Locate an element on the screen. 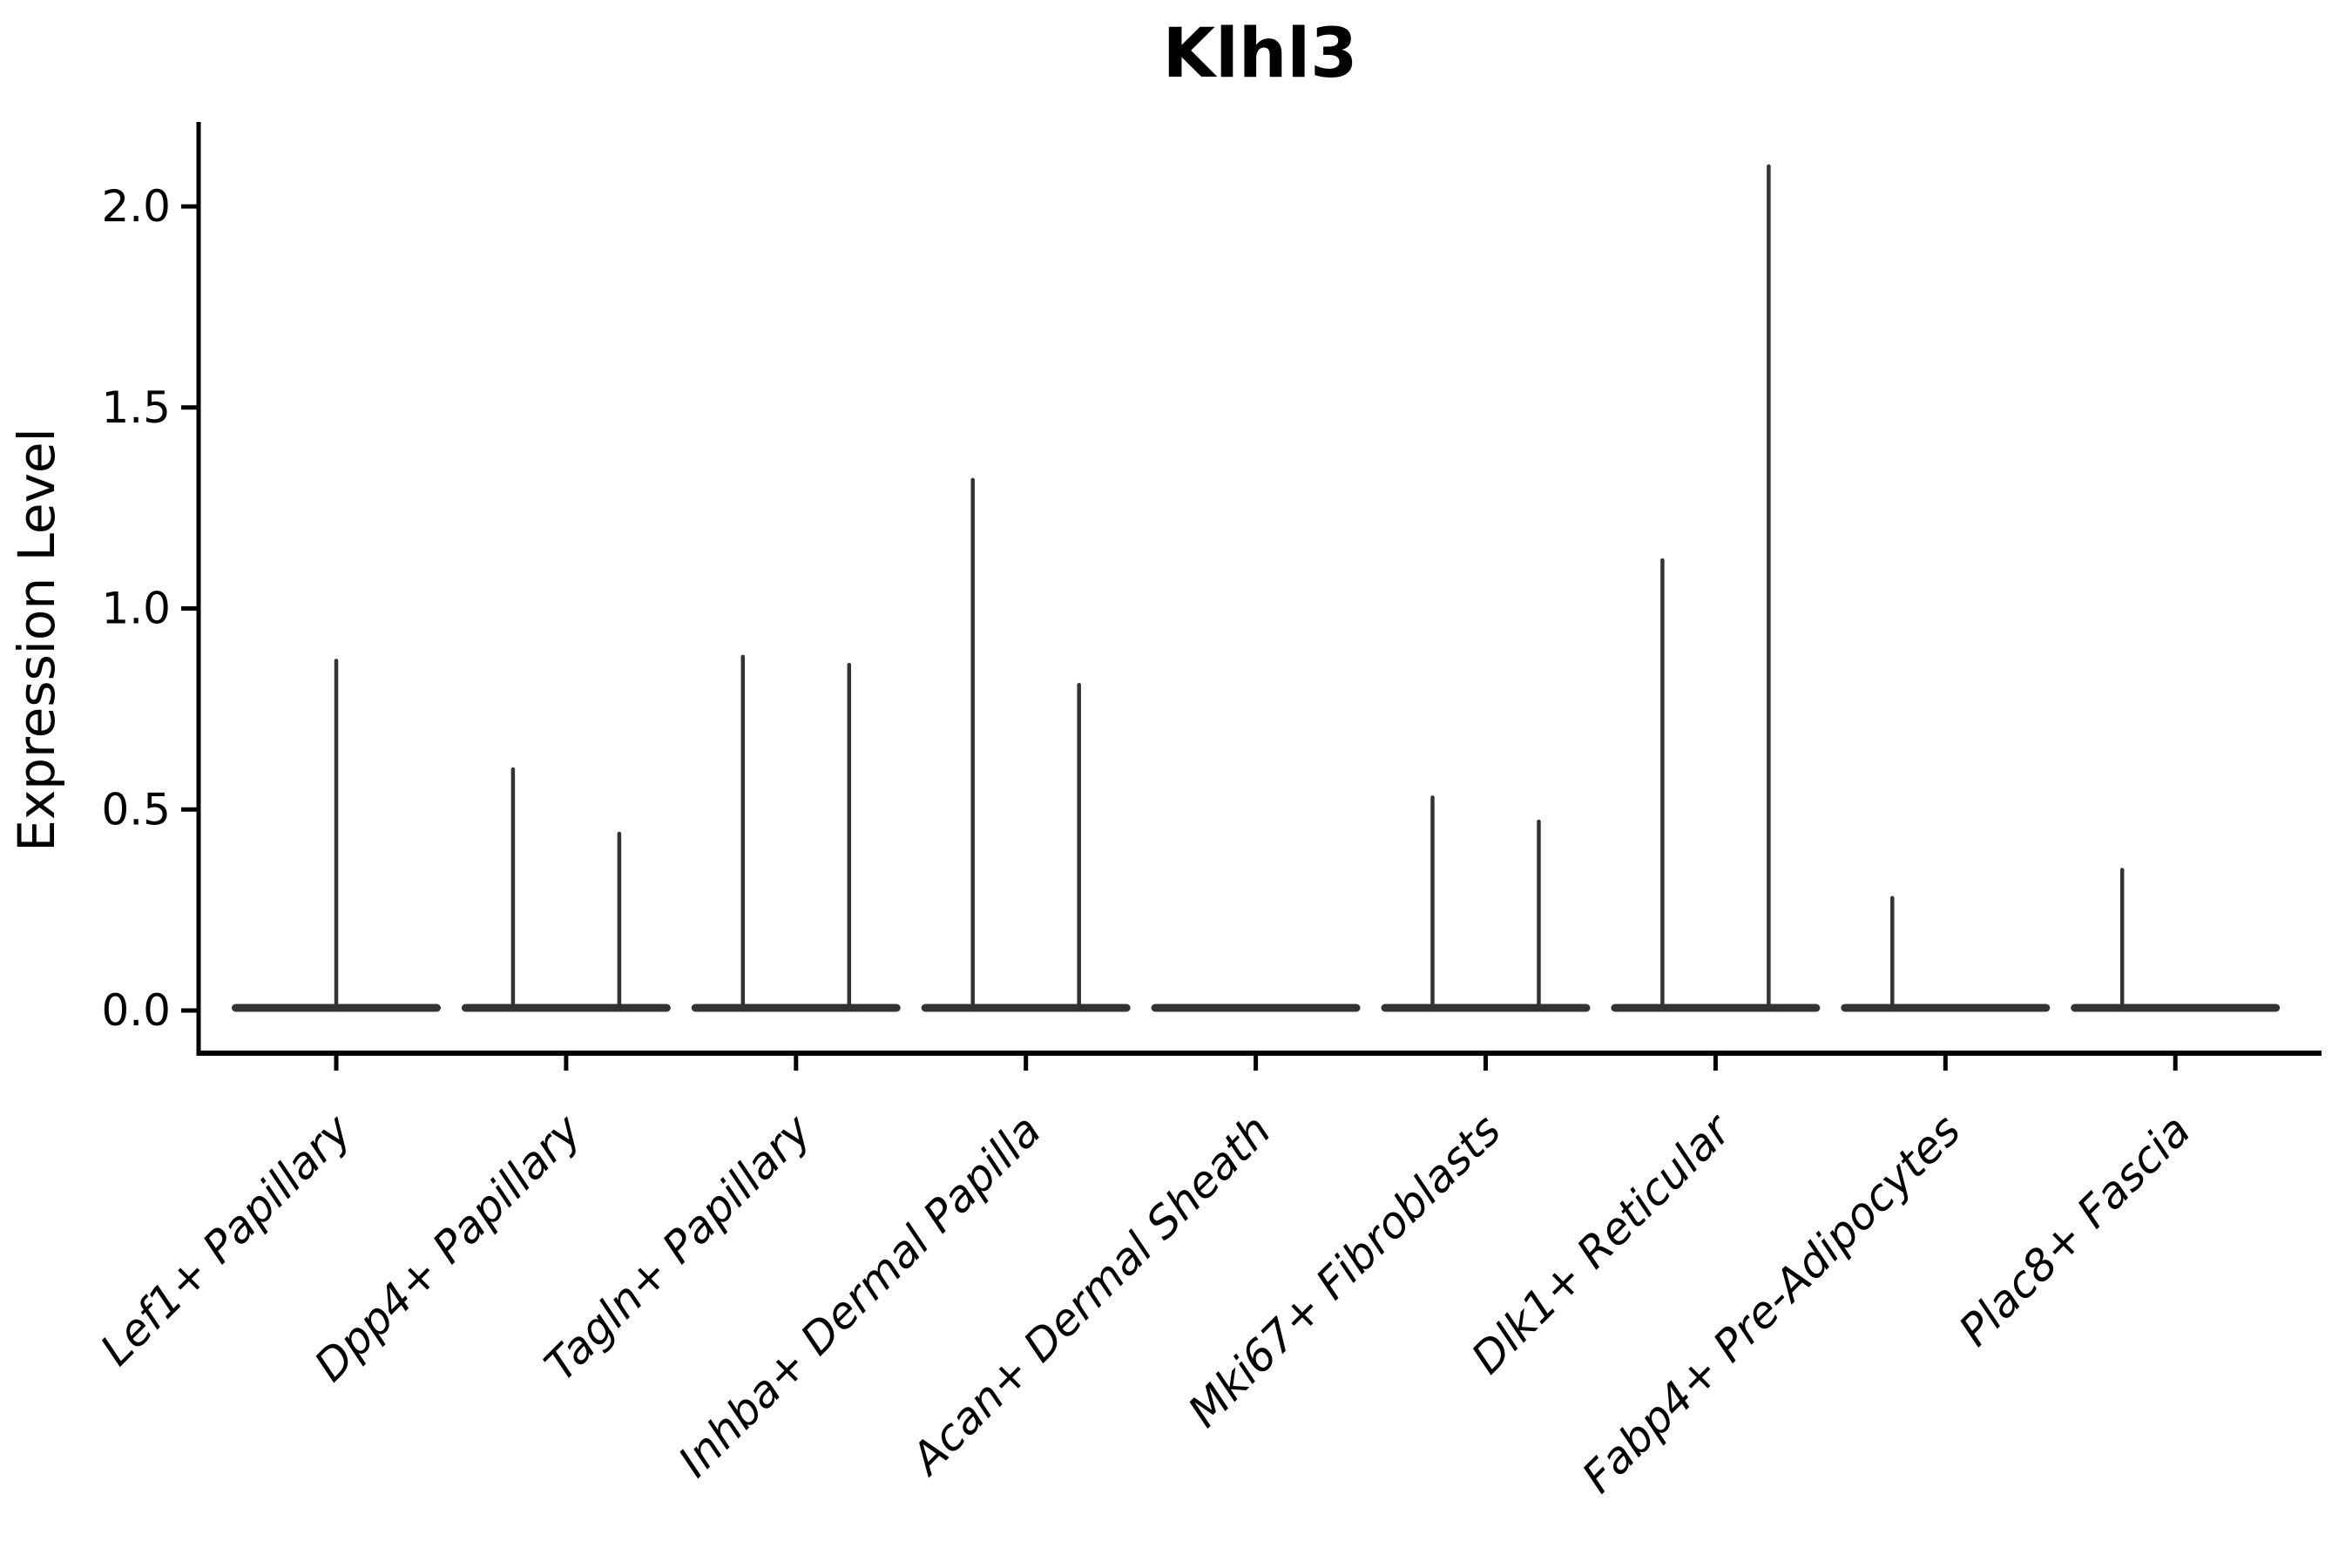  y-tick-label: 1.0 is located at coordinates (136, 609).